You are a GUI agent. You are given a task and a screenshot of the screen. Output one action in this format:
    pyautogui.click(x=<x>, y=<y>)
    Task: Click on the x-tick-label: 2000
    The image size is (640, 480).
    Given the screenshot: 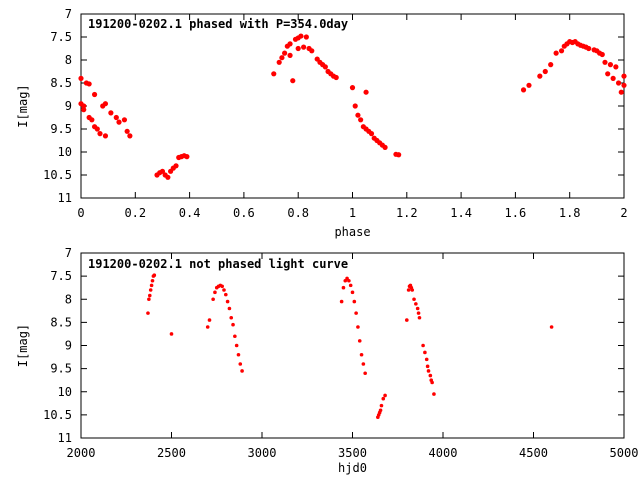 What is the action you would take?
    pyautogui.click(x=81, y=453)
    